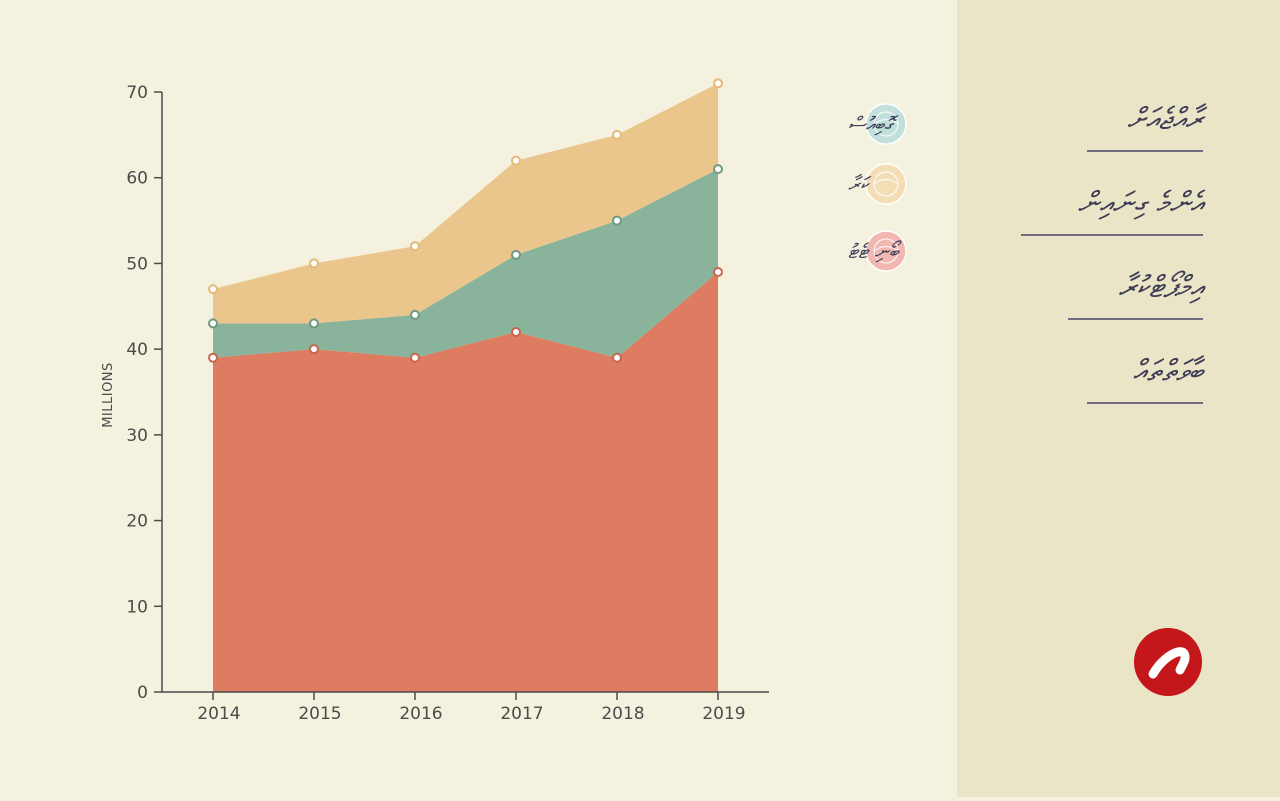 Image resolution: width=1280 pixels, height=801 pixels. What do you see at coordinates (1165, 119) in the screenshot?
I see `sidebar-item-label: ރާއްޖެއަށް` at bounding box center [1165, 119].